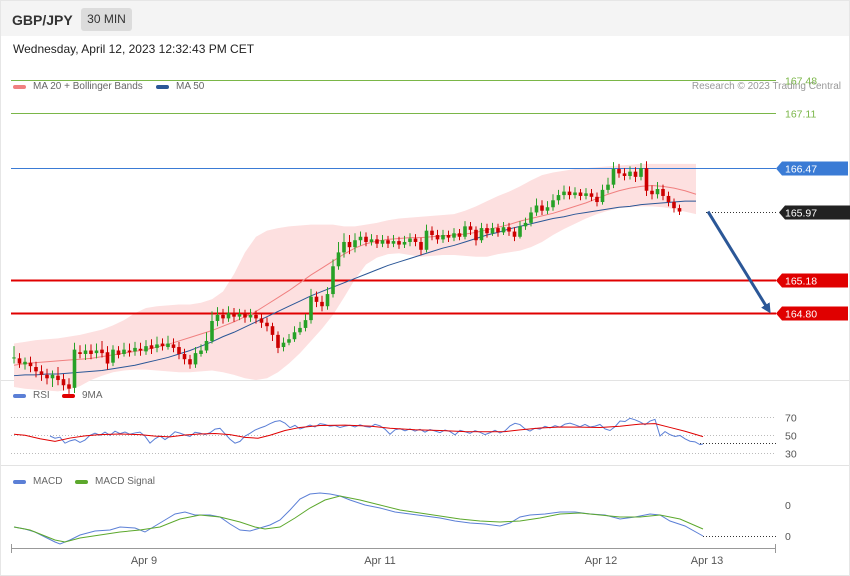 The width and height of the screenshot is (850, 576). I want to click on legend-macd-label: MACD, so click(48, 481).